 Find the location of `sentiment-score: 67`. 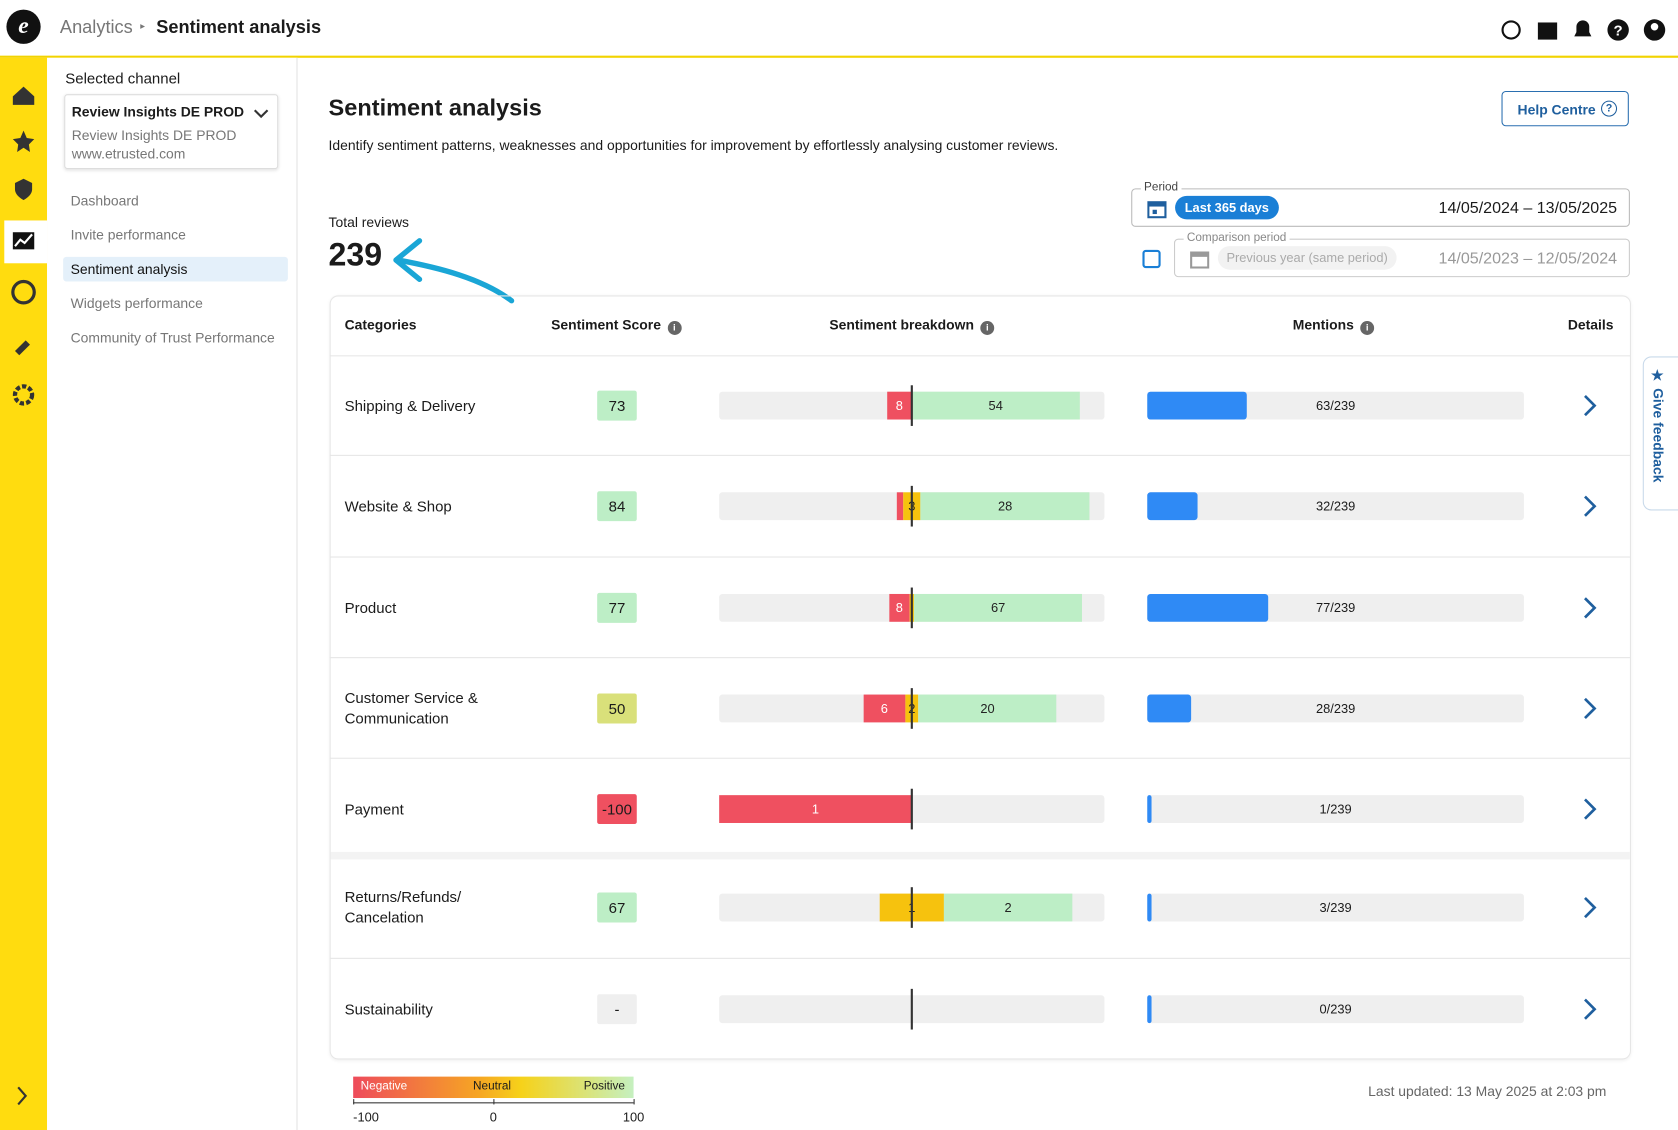

sentiment-score: 67 is located at coordinates (617, 907).